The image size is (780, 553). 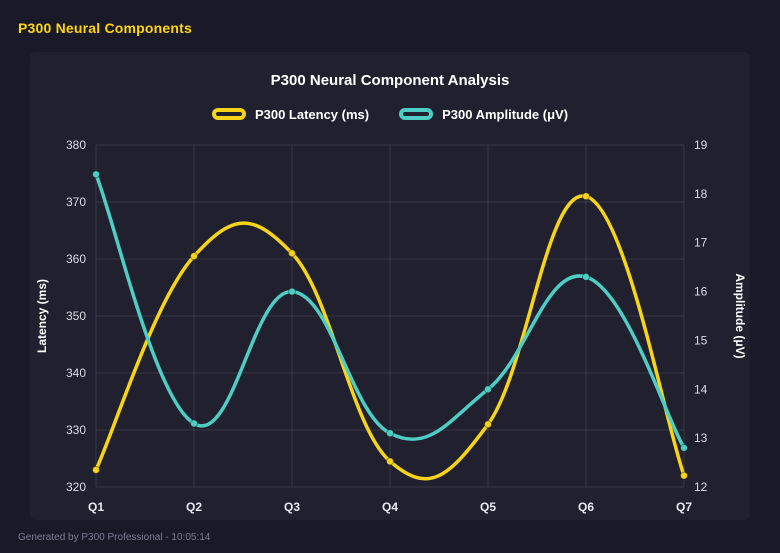 I want to click on left-tick-label: 360, so click(x=76, y=259).